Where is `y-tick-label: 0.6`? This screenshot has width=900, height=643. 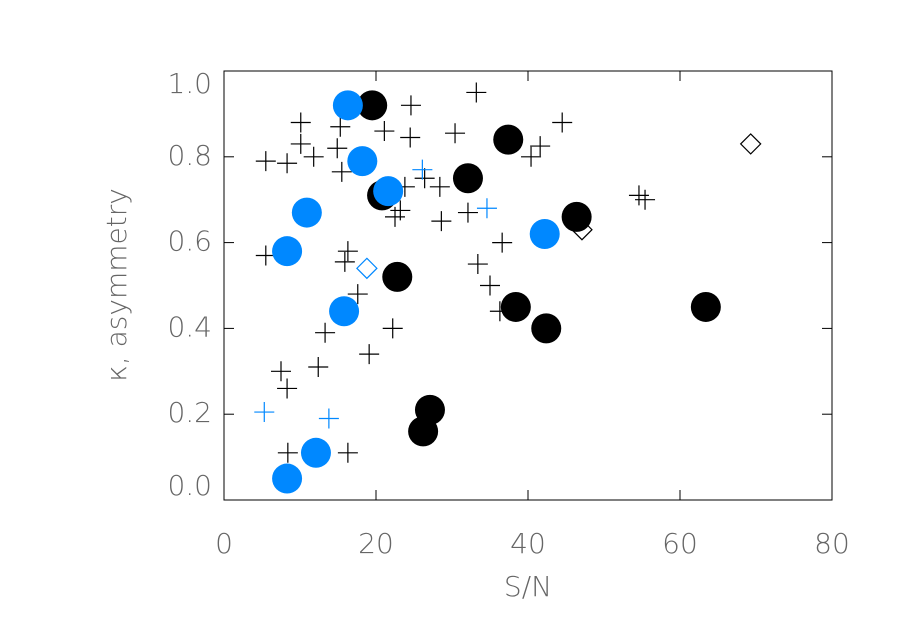 y-tick-label: 0.6 is located at coordinates (189, 241).